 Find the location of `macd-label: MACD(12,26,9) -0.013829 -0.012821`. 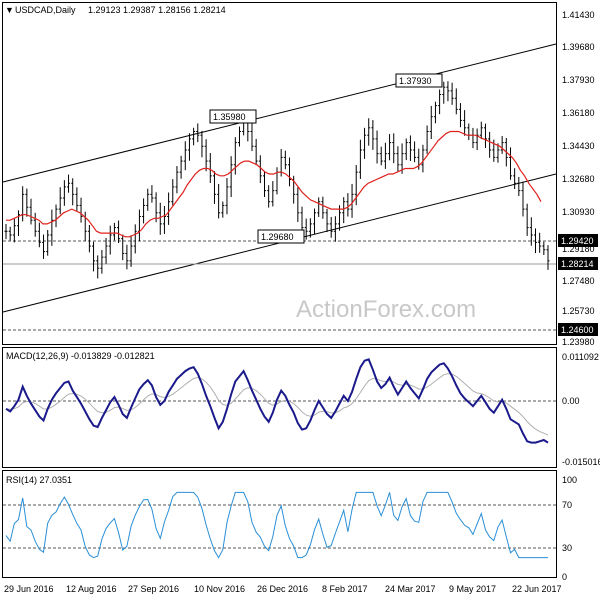

macd-label: MACD(12,26,9) -0.013829 -0.012821 is located at coordinates (80, 356).